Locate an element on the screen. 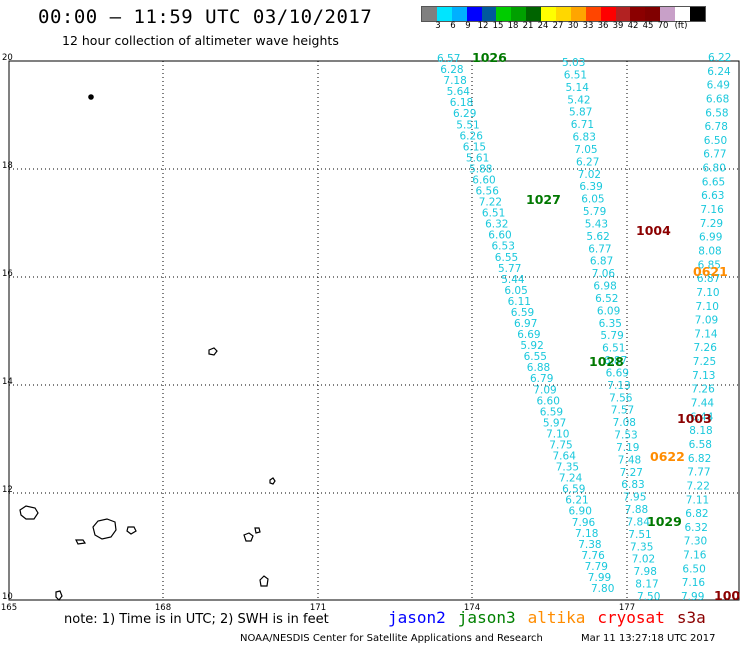 This screenshot has width=740, height=650. wave-height-label: 6.22 is located at coordinates (719, 58).